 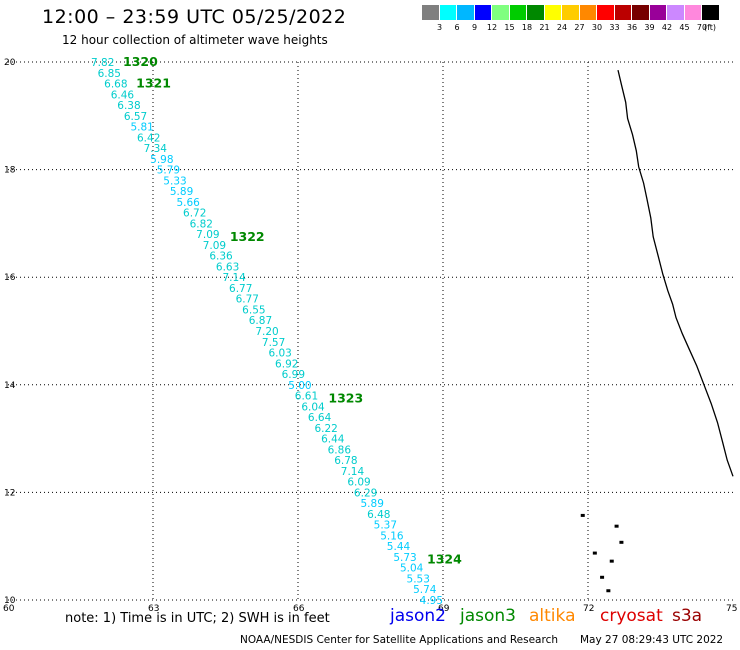 What do you see at coordinates (358, 483) in the screenshot?
I see `wave-height-value: 6.09` at bounding box center [358, 483].